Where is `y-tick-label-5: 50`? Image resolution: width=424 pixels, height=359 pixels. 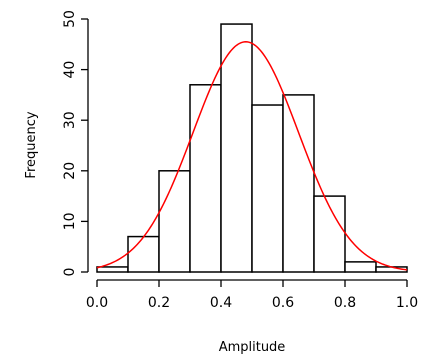 y-tick-label-5: 50 is located at coordinates (70, 19).